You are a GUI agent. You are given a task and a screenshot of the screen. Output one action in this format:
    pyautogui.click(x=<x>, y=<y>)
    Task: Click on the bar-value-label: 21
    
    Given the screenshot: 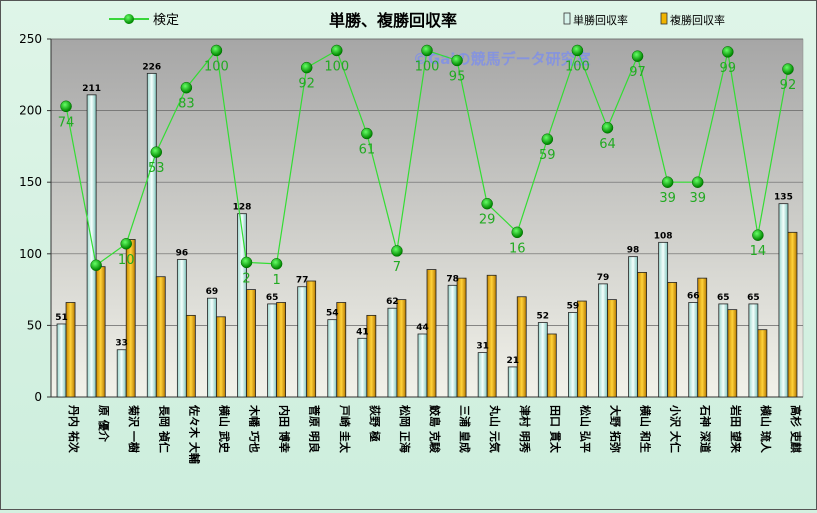 What is the action you would take?
    pyautogui.click(x=512, y=361)
    